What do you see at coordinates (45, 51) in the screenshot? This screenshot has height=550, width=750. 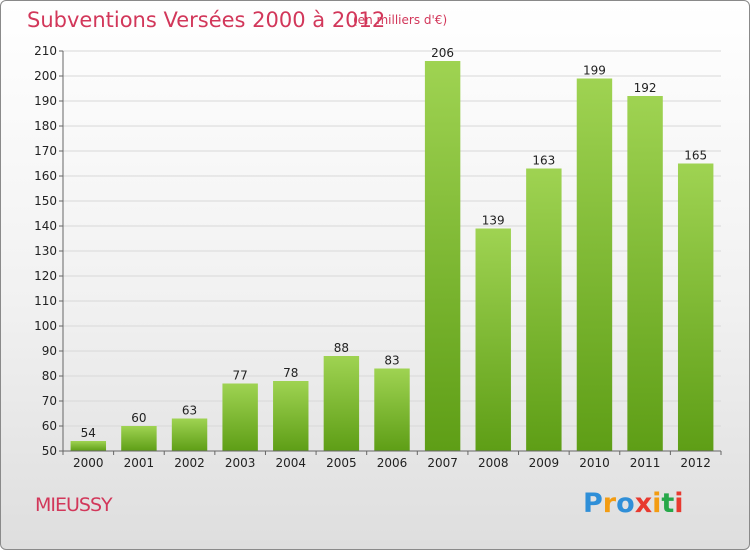 I see `y-tick-label: 210` at bounding box center [45, 51].